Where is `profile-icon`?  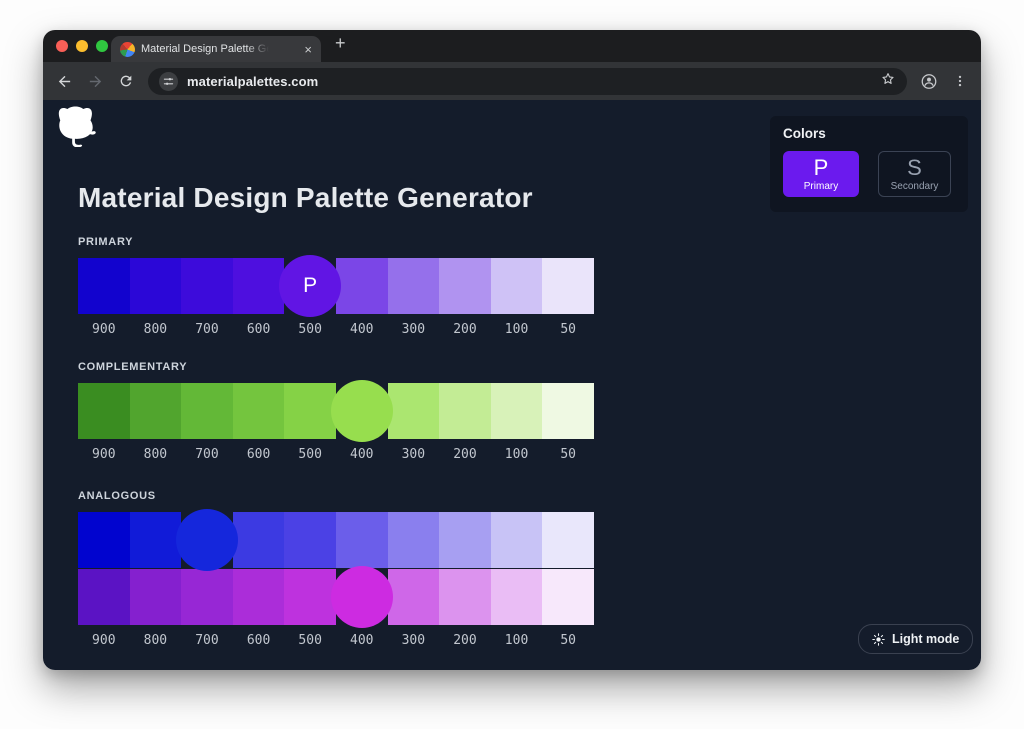 profile-icon is located at coordinates (929, 81).